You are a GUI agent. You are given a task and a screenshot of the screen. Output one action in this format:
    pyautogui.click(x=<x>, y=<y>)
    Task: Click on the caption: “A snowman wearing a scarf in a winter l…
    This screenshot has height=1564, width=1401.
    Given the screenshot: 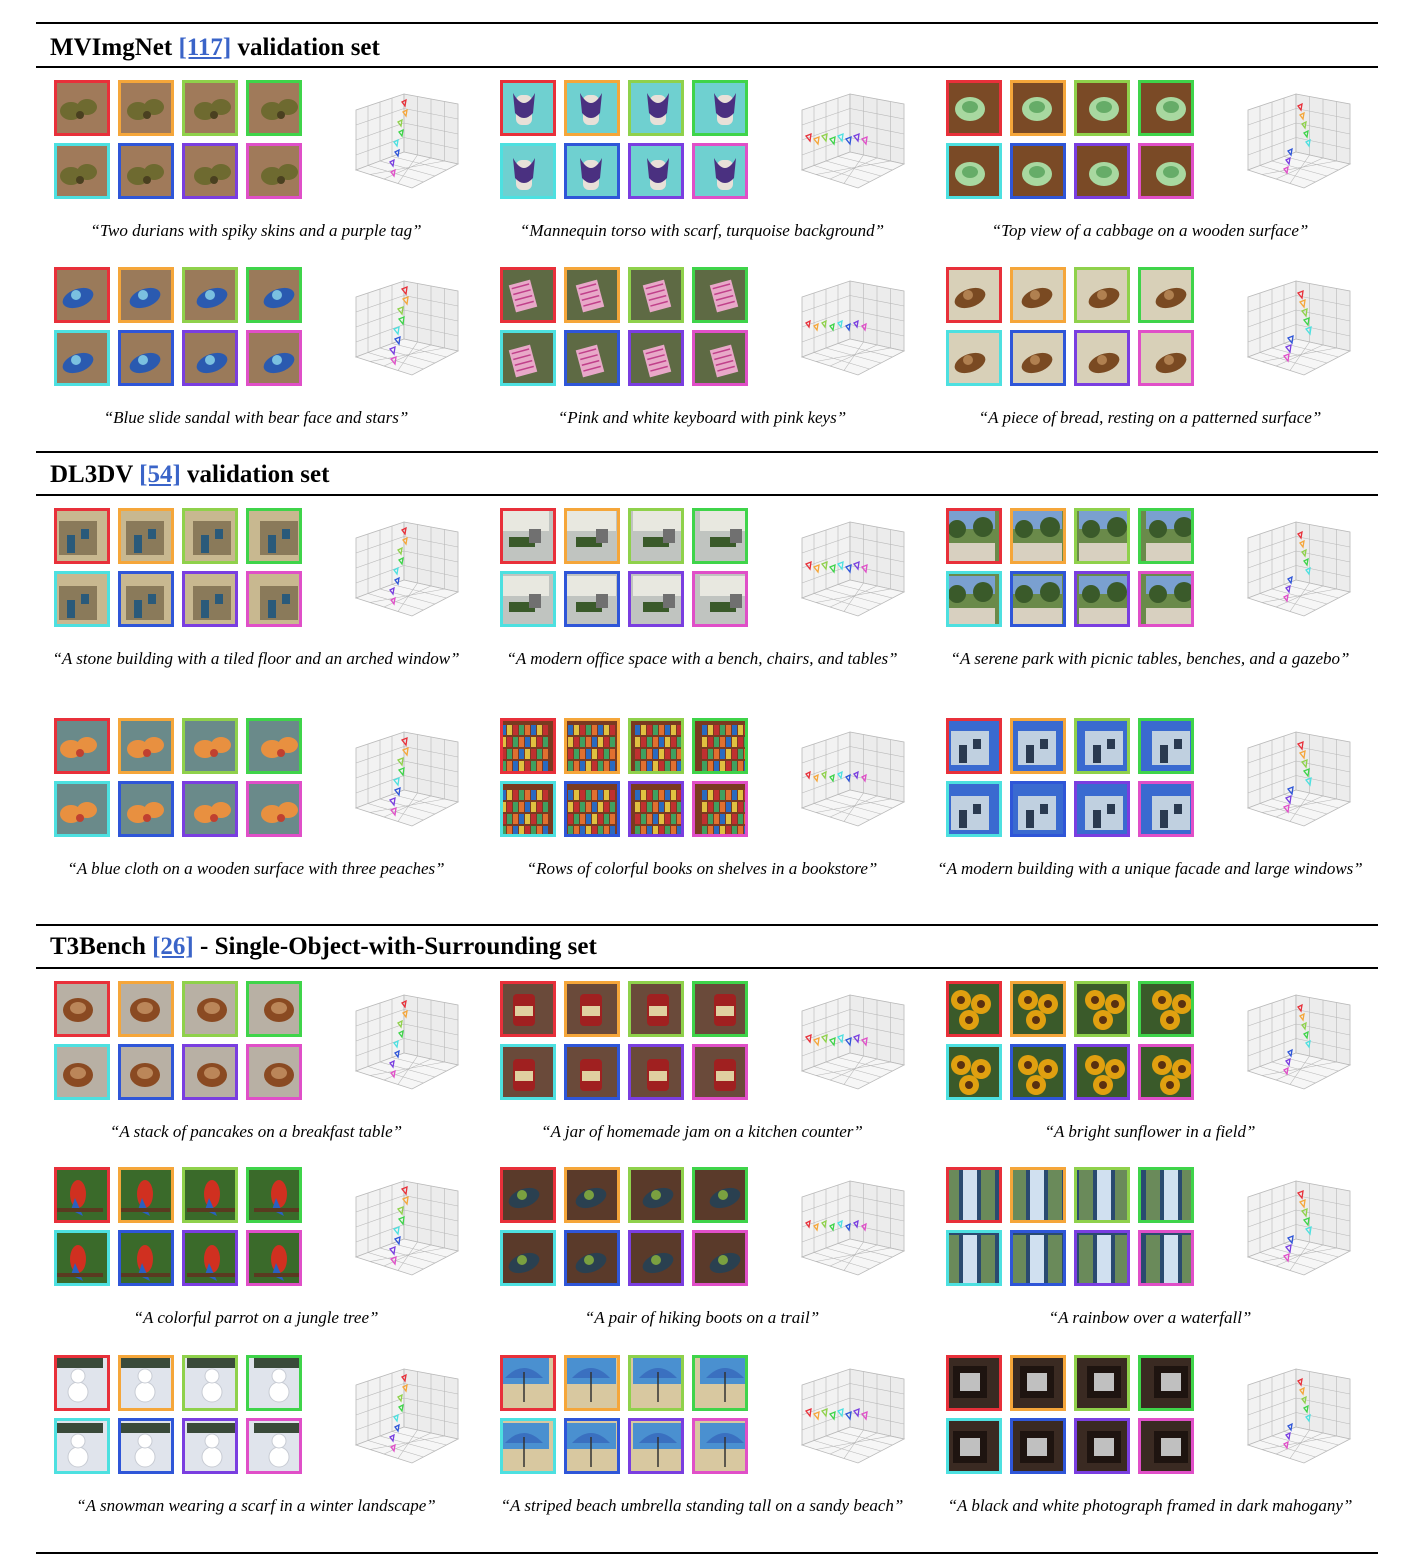 What is the action you would take?
    pyautogui.click(x=256, y=1505)
    